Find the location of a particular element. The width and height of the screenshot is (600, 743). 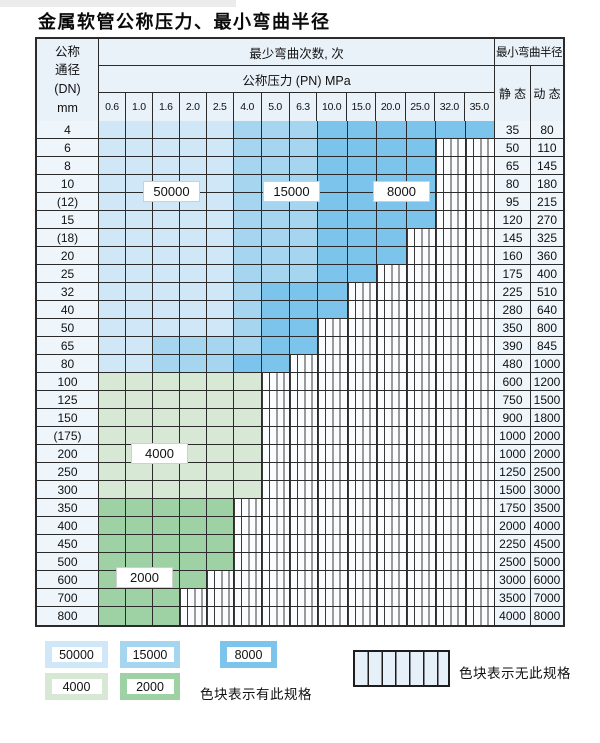

radius-header-group: 最小弯曲半径 静 态 动 态 is located at coordinates (529, 80).